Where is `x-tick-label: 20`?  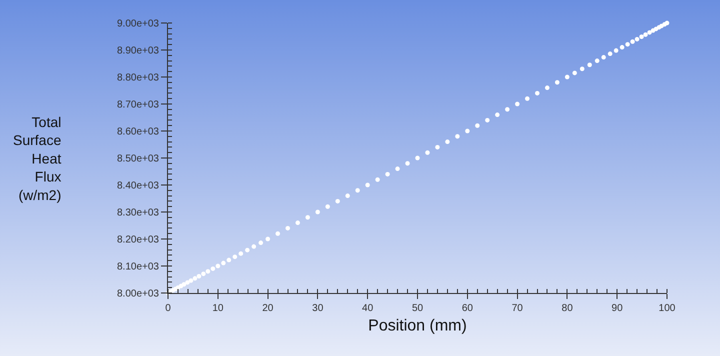 x-tick-label: 20 is located at coordinates (268, 308).